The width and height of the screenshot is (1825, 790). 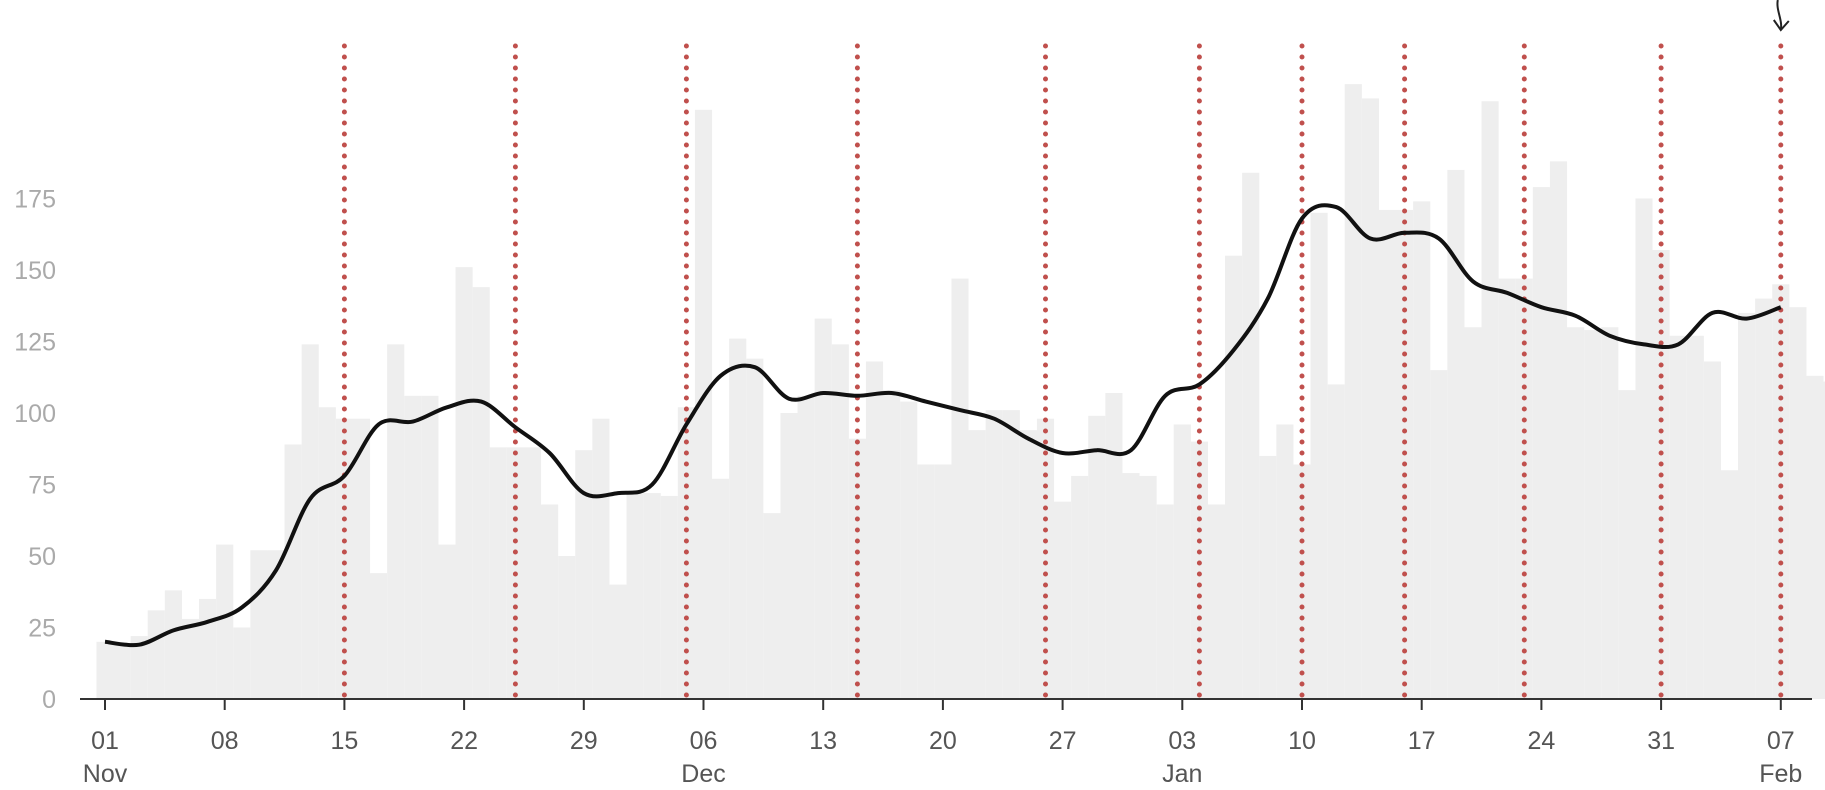 I want to click on y-axis-labels: 0 25 50 75 100 125 150 175, so click(x=35, y=450).